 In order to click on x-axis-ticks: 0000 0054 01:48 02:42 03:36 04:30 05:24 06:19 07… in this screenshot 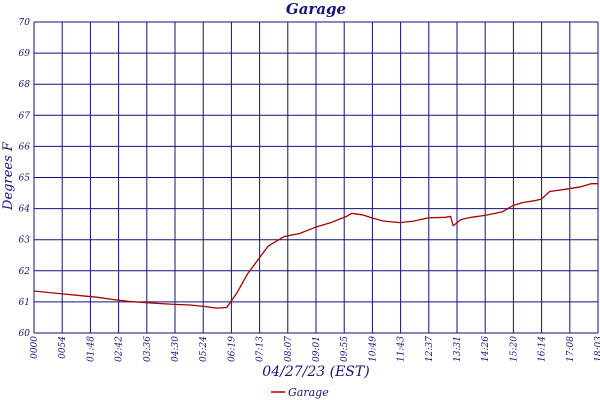, I will do `click(315, 349)`.